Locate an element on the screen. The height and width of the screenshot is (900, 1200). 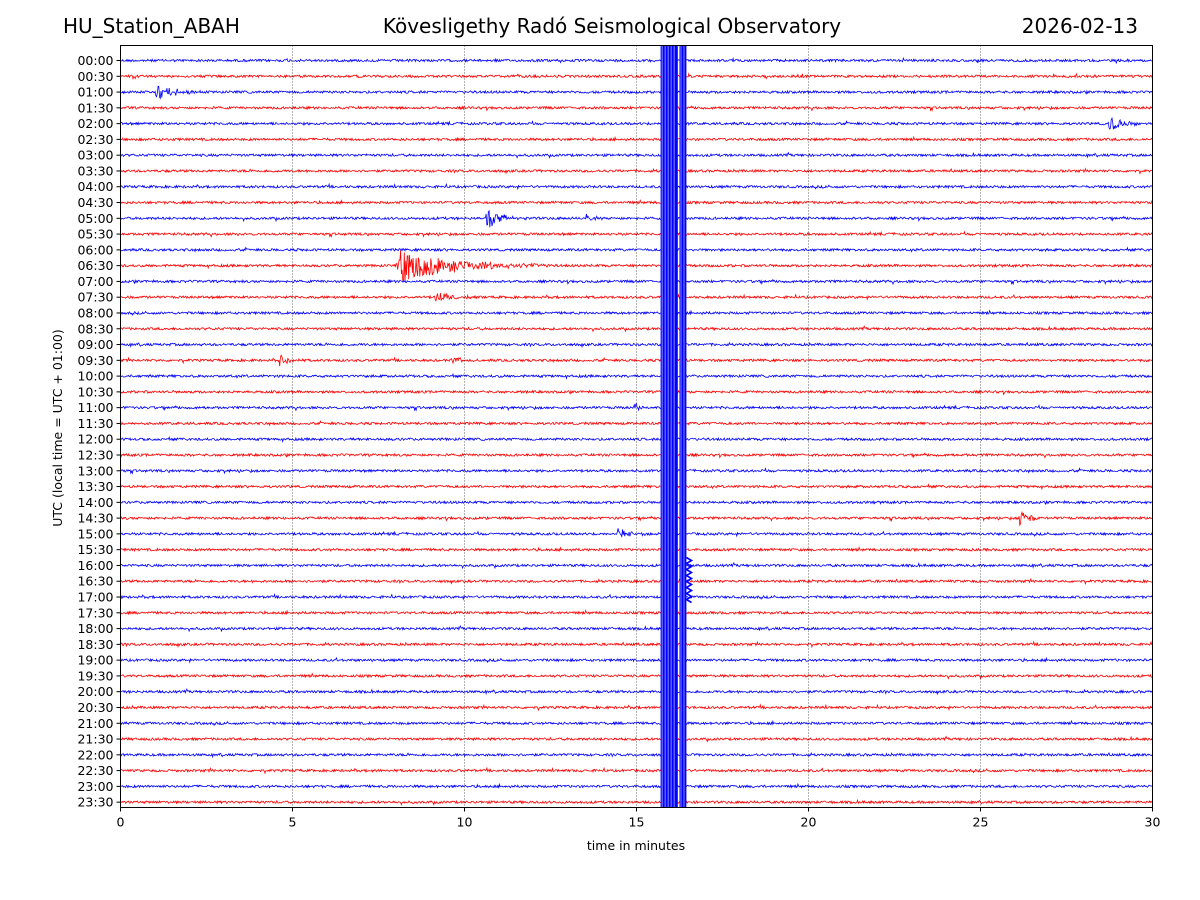
y-tick-label: 21:00 is located at coordinates (95, 723).